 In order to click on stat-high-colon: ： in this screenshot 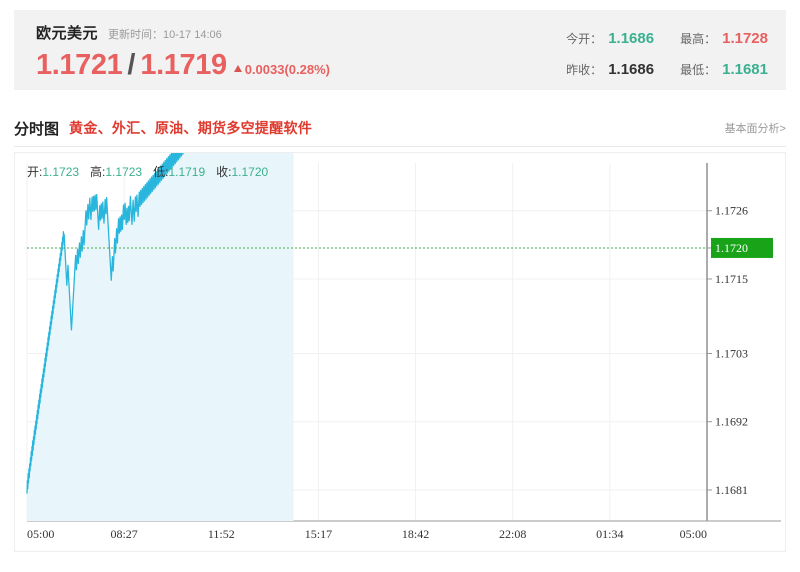, I will do `click(710, 39)`.